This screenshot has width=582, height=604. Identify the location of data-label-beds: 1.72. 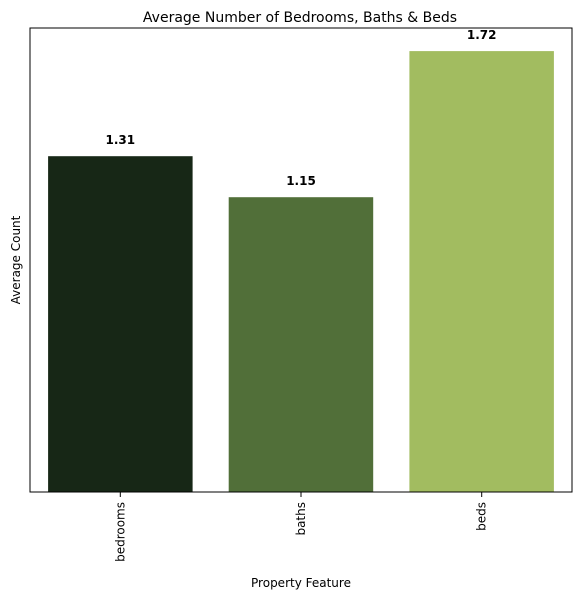
(482, 35).